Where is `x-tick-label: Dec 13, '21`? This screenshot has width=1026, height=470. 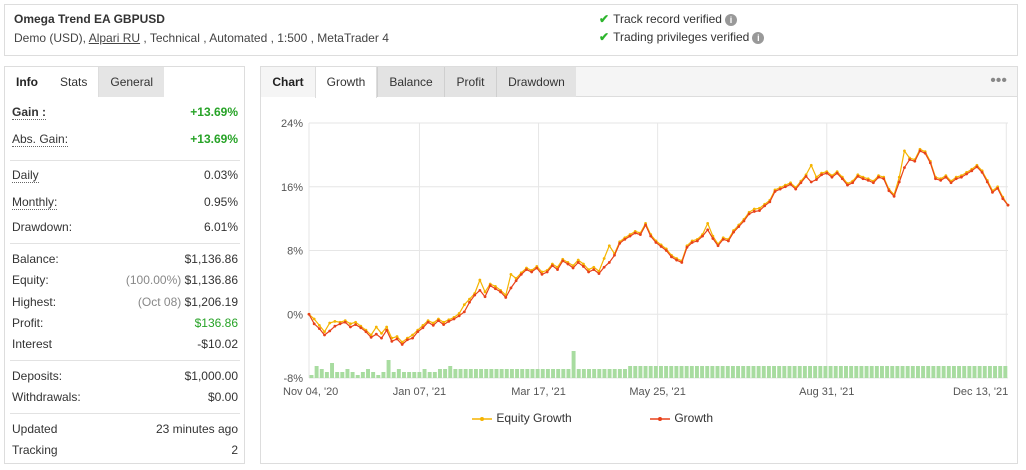
x-tick-label: Dec 13, '21 is located at coordinates (980, 392).